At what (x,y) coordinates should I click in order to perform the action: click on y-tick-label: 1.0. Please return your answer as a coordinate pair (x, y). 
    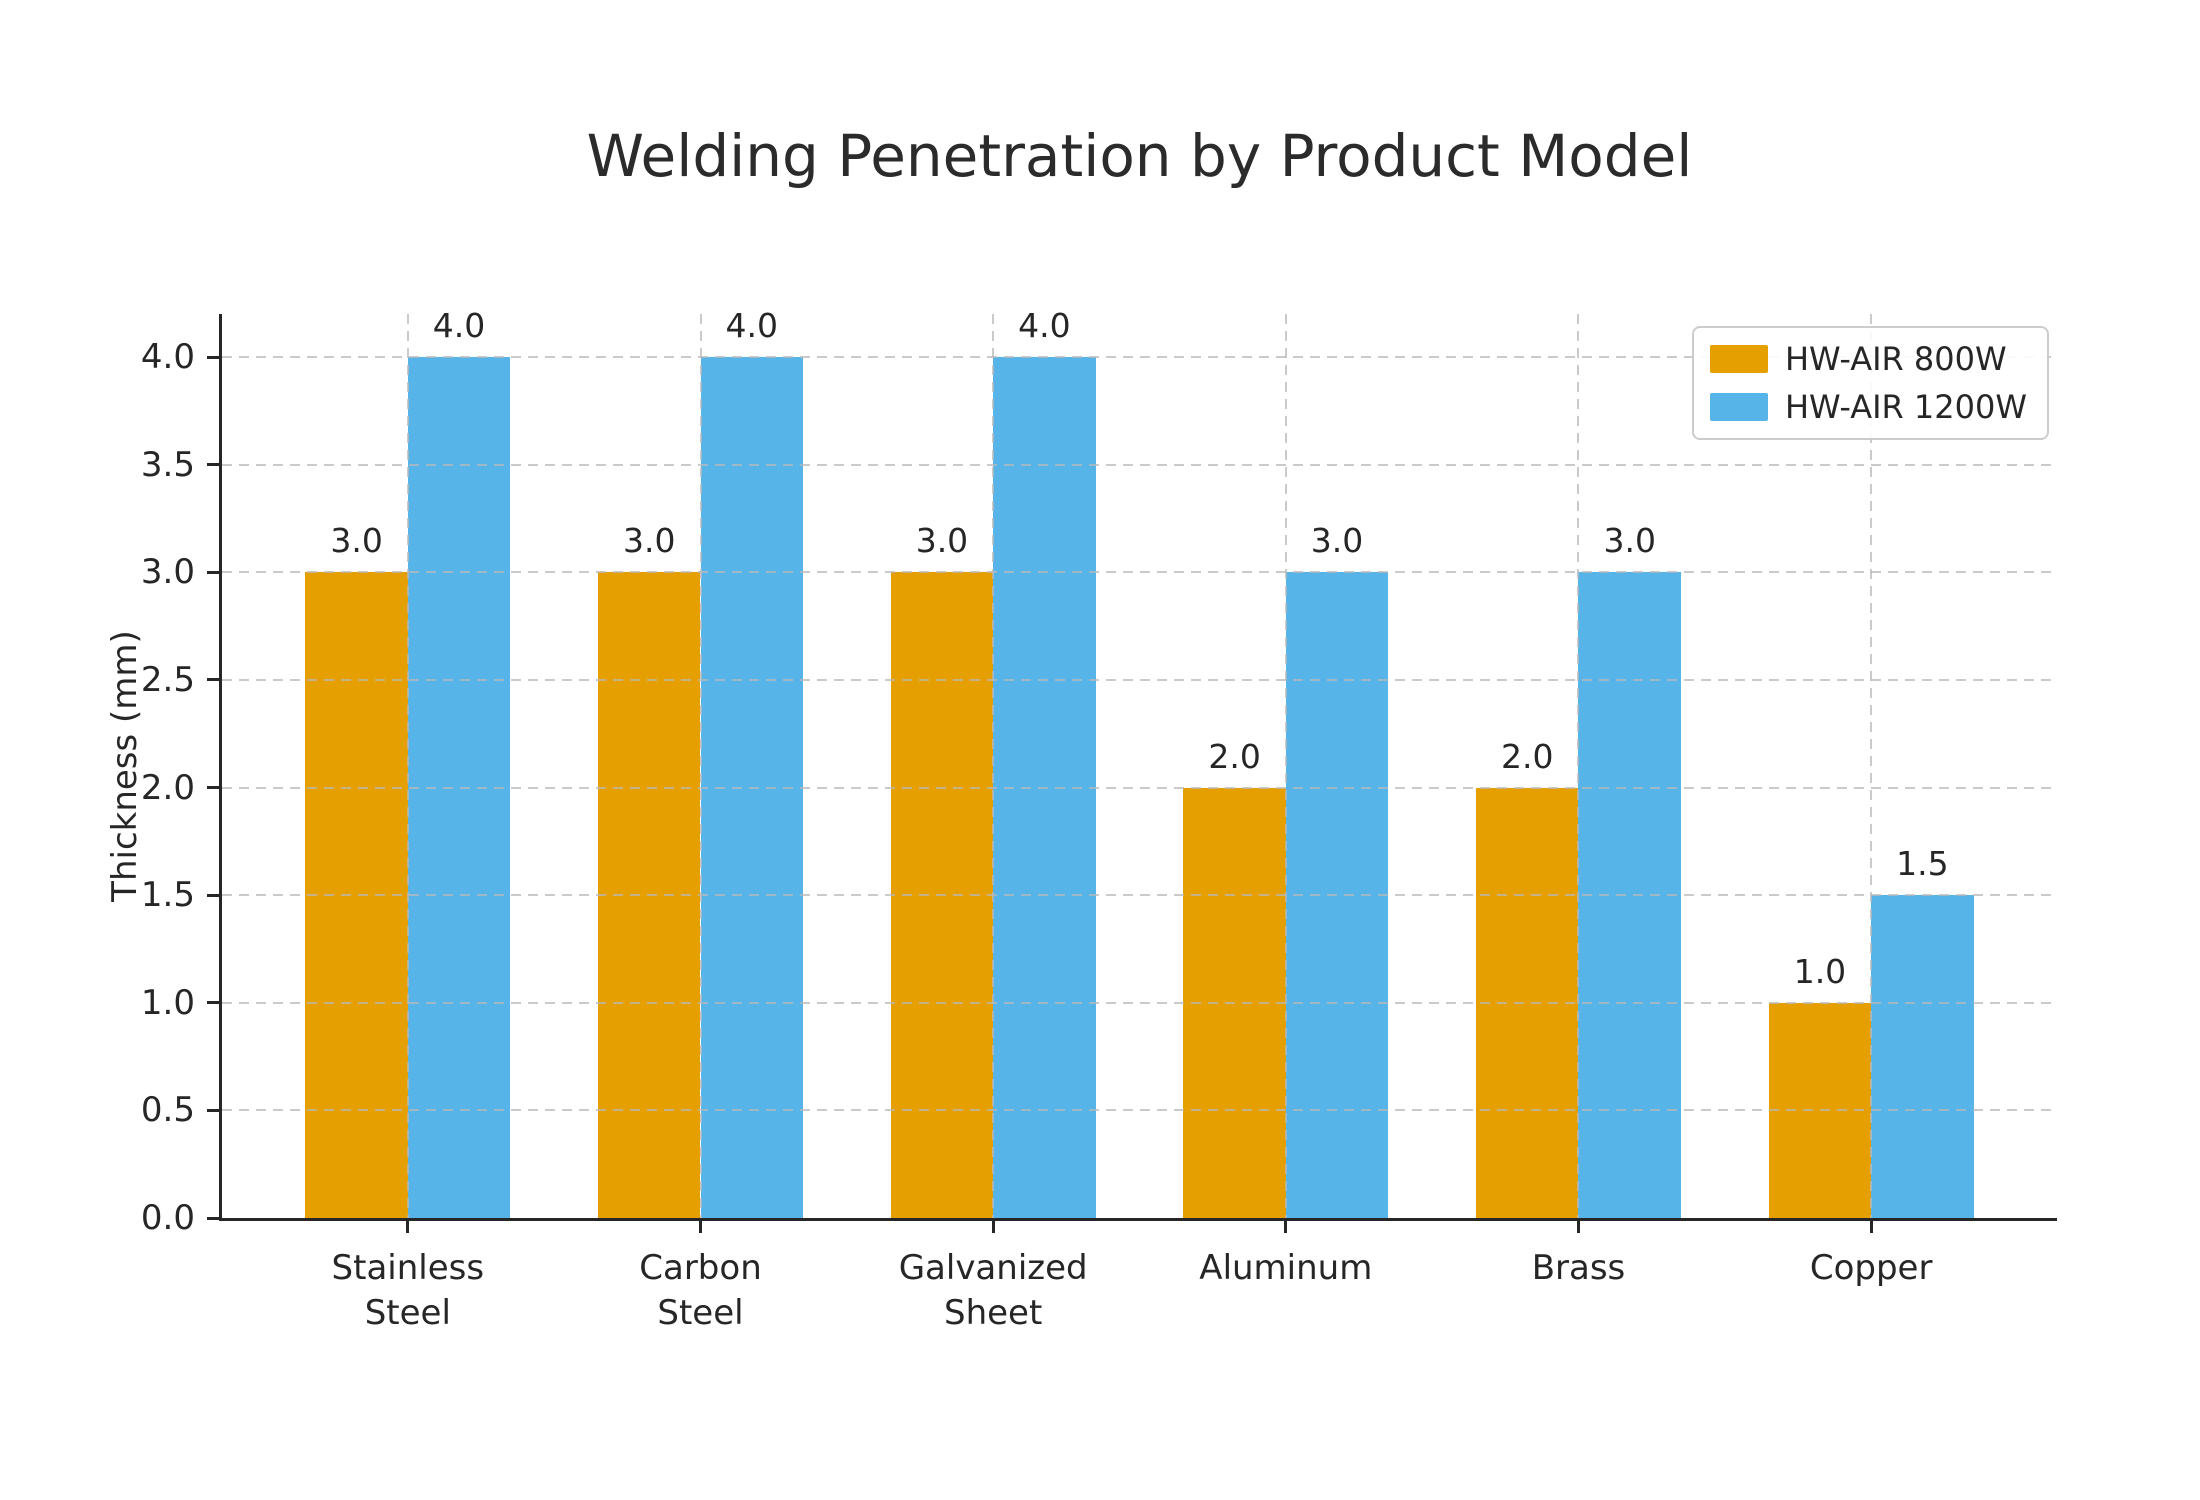
    Looking at the image, I should click on (167, 1002).